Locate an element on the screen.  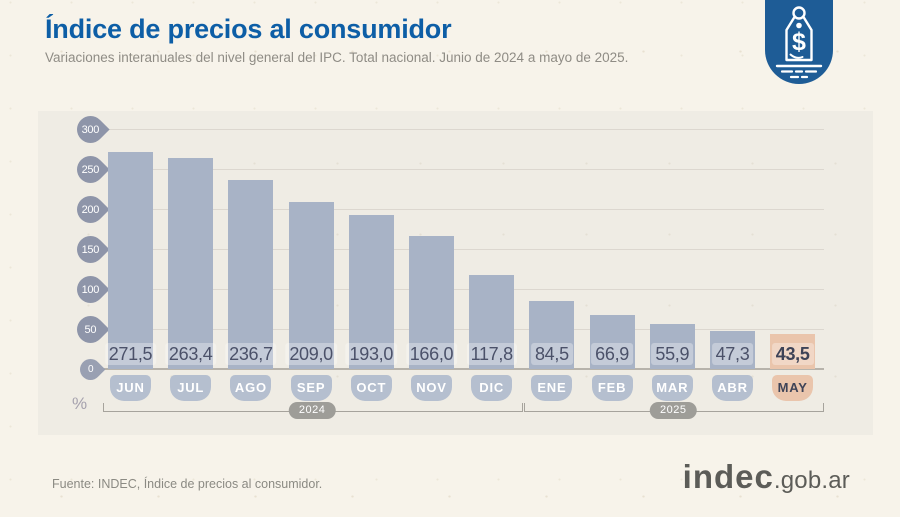
bar-value-label: 47,3 is located at coordinates (732, 354).